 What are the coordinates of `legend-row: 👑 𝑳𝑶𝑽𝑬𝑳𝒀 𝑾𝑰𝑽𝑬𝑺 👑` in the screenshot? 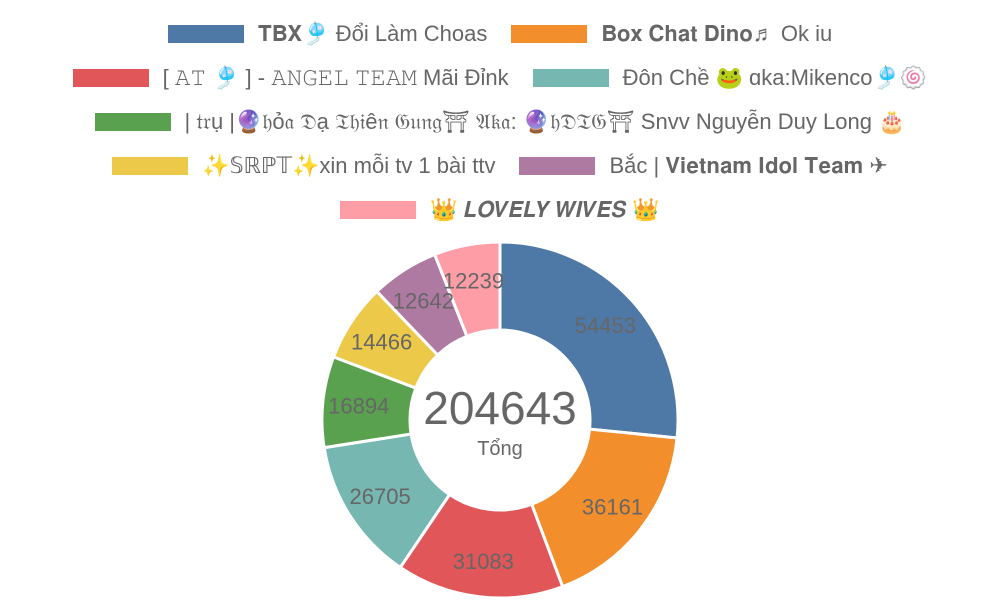 It's located at (500, 210).